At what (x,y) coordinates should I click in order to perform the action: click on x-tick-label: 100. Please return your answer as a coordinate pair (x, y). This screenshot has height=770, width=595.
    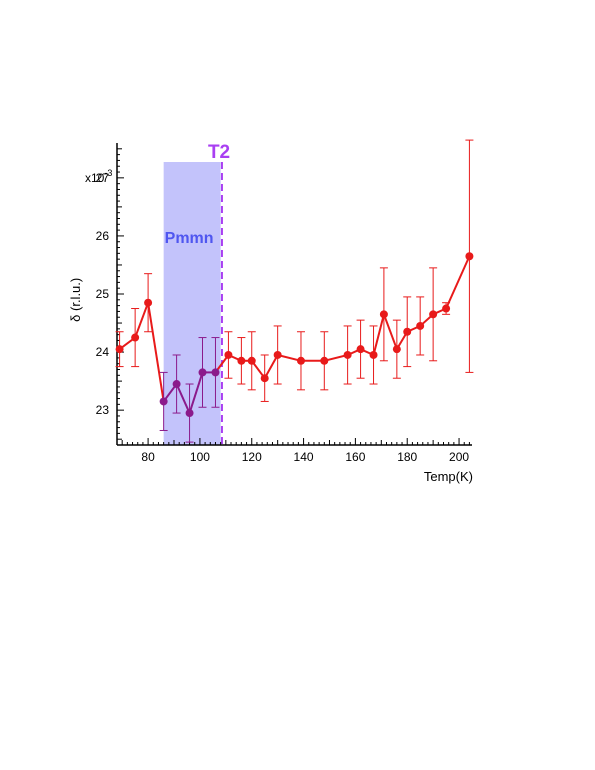
    Looking at the image, I should click on (200, 457).